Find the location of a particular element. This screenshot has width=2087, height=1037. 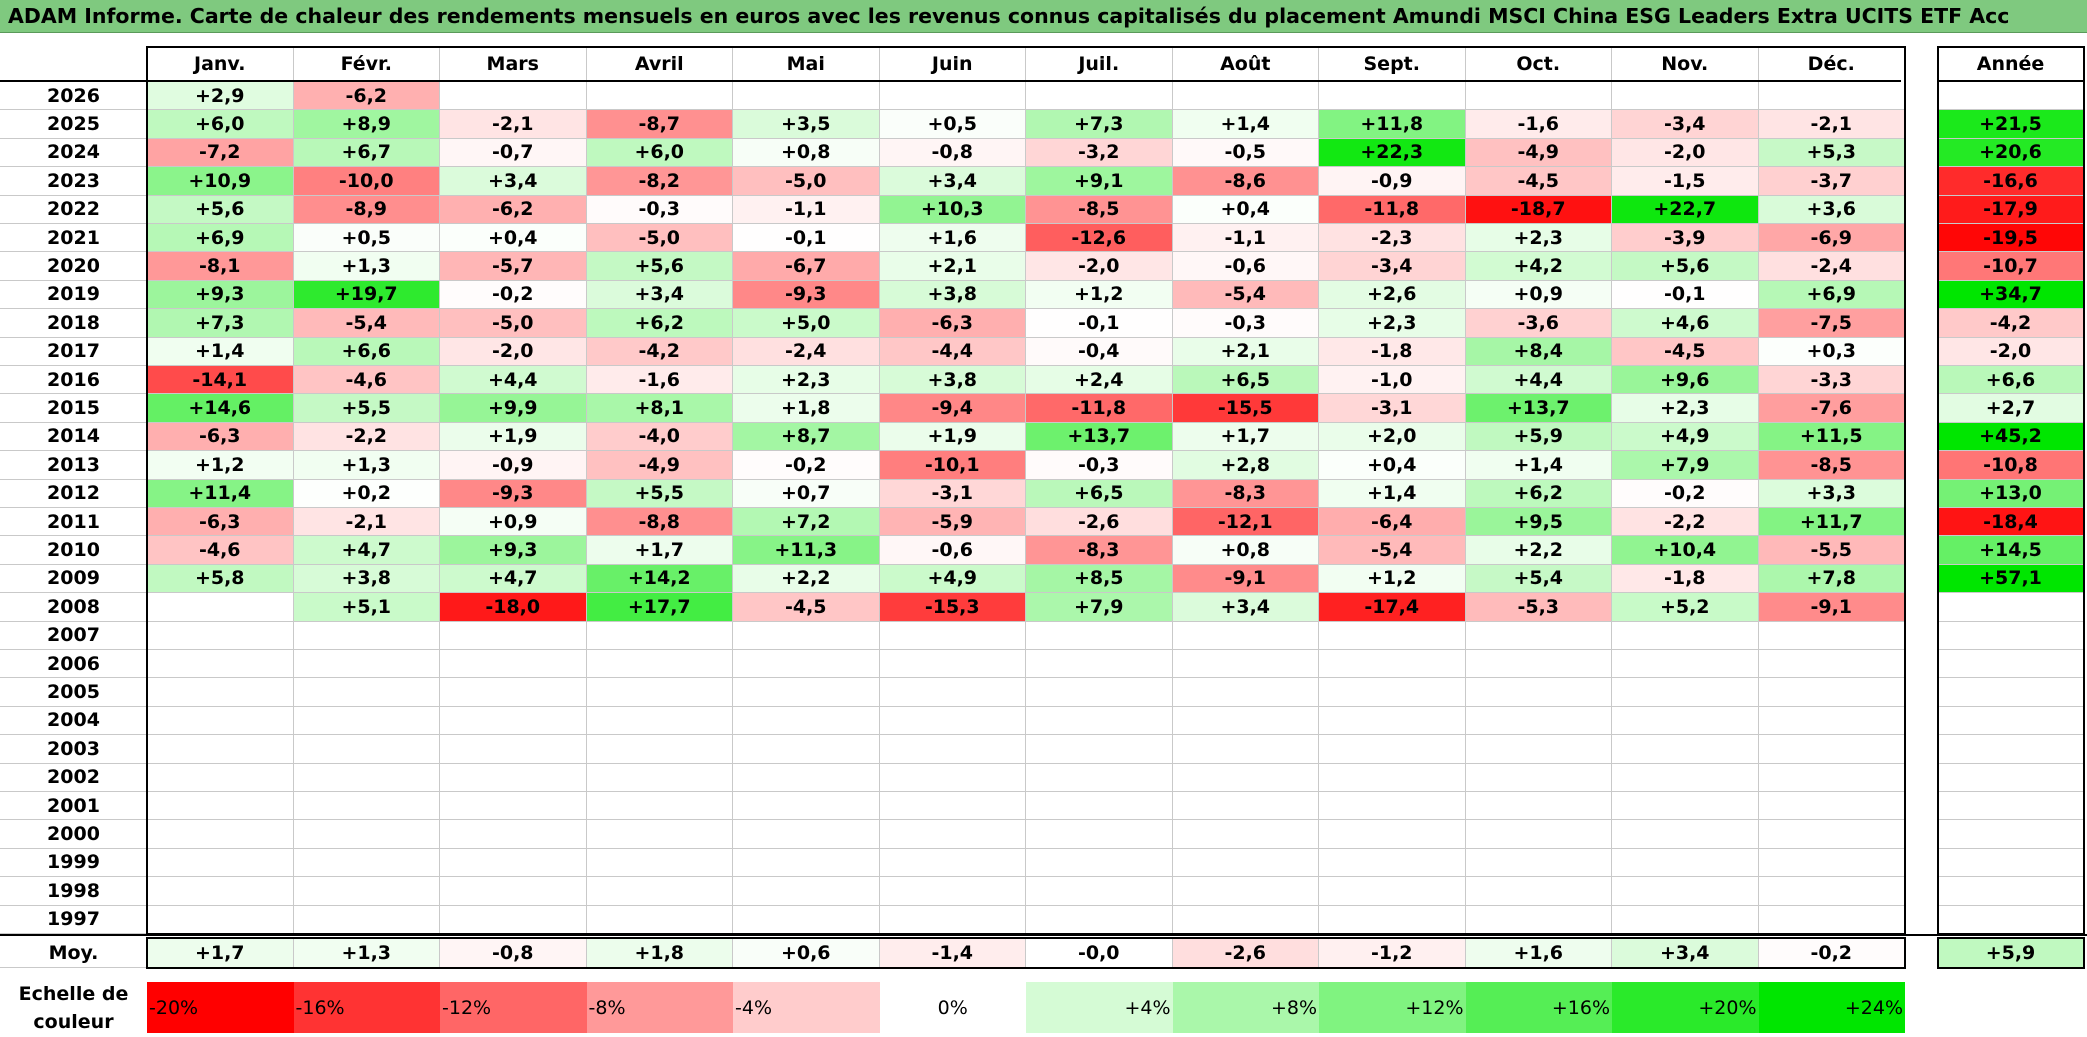

month-header: Sept. is located at coordinates (1392, 64).